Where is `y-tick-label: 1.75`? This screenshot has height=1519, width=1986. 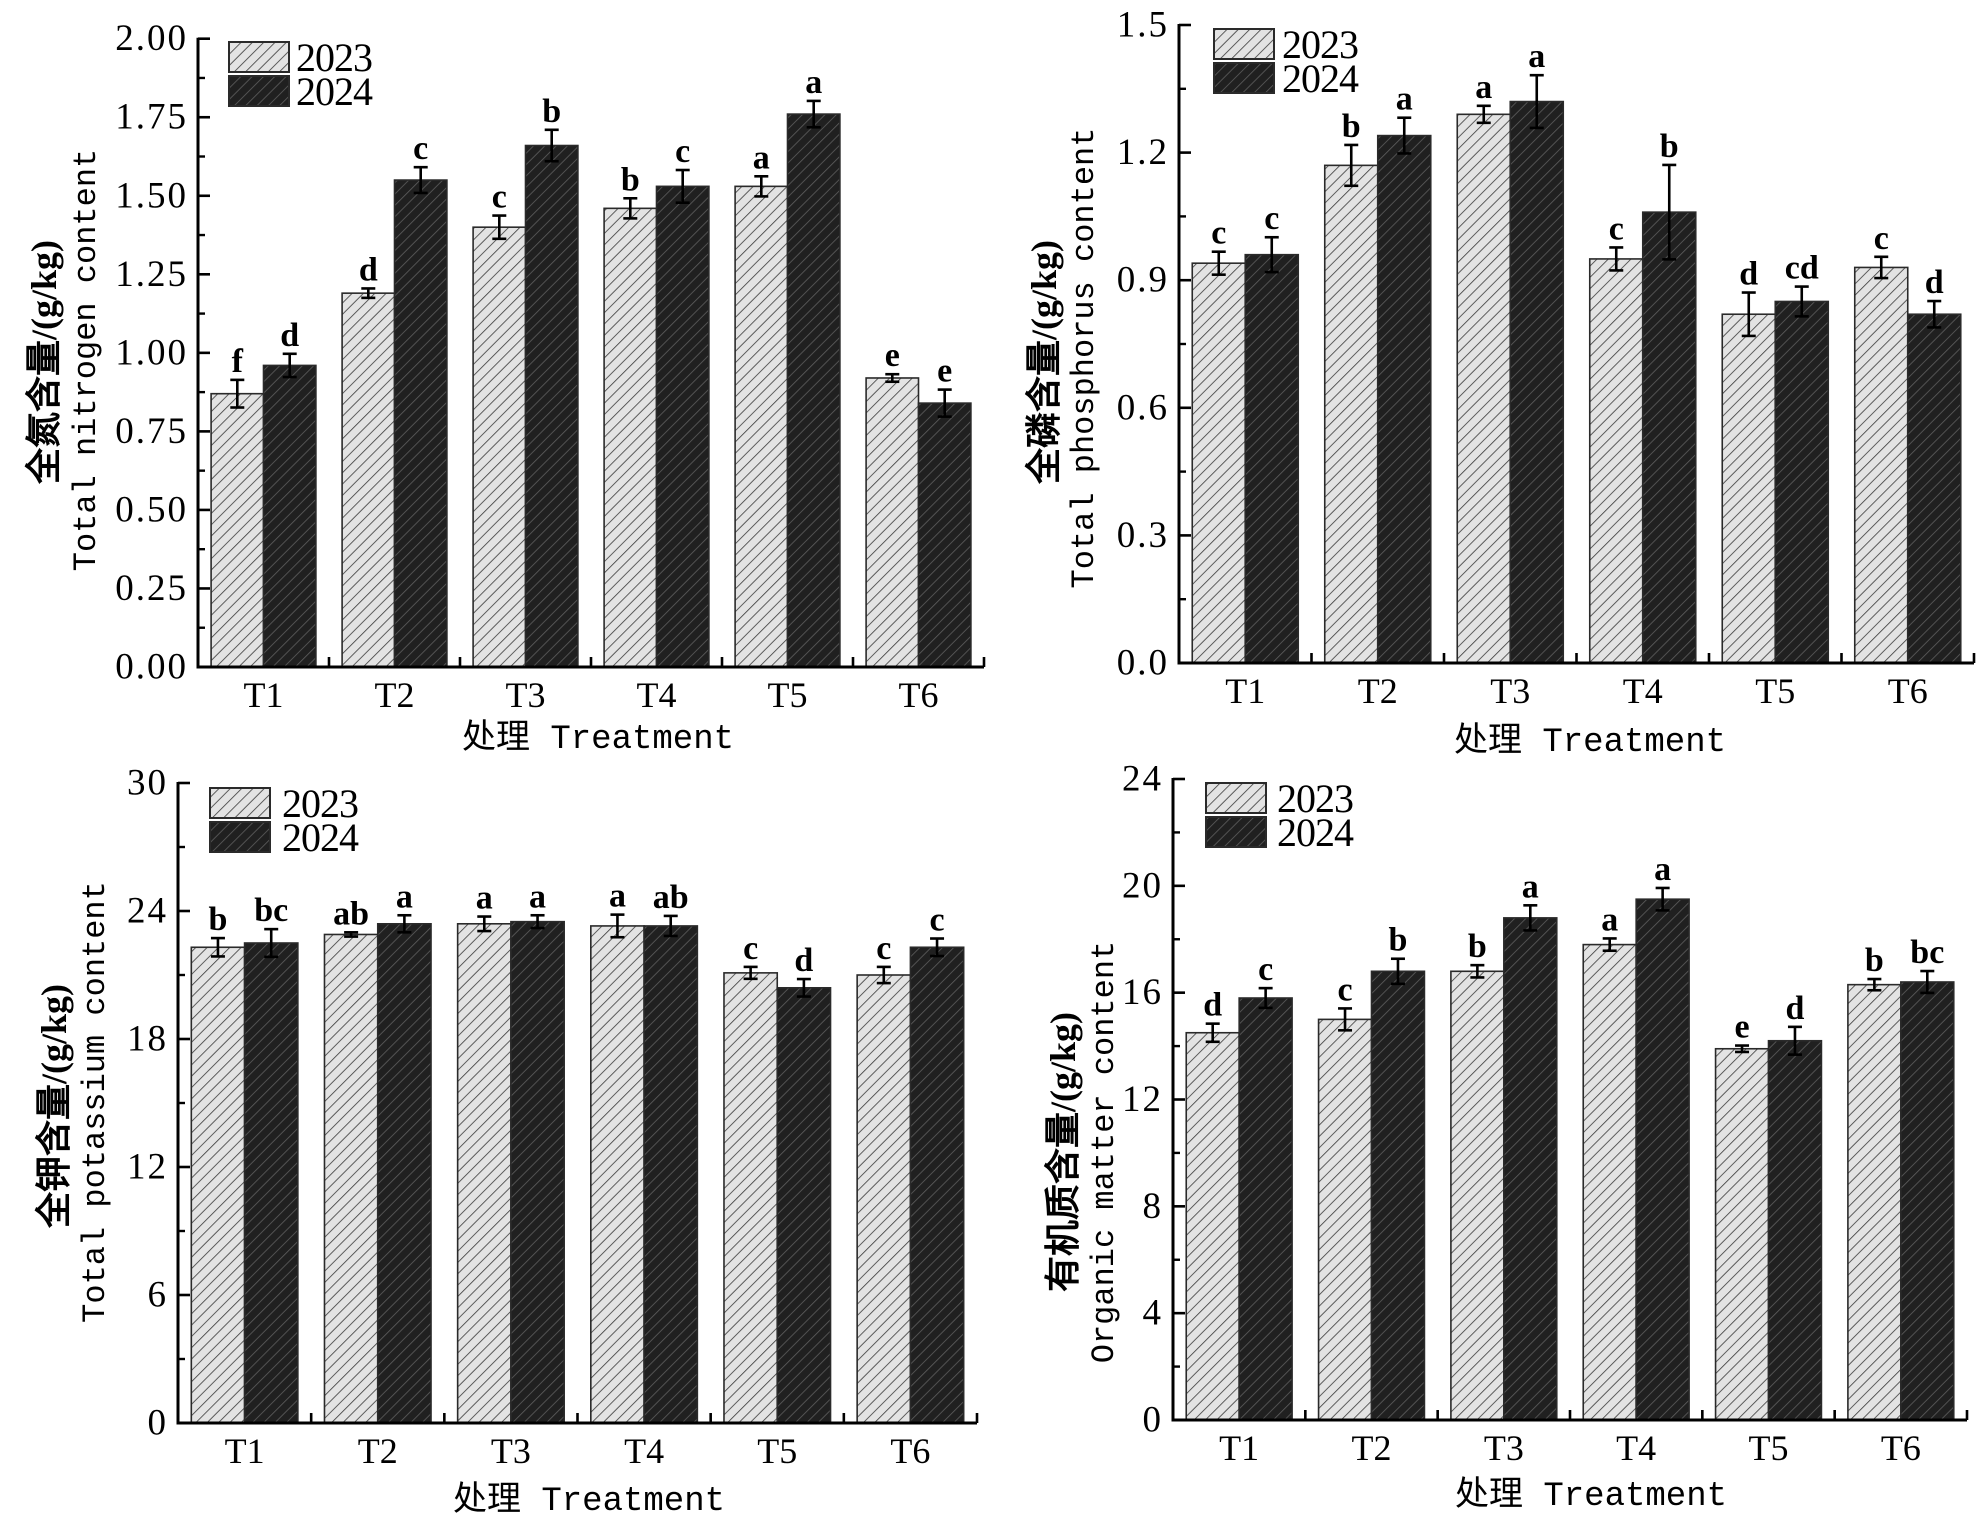 y-tick-label: 1.75 is located at coordinates (151, 117).